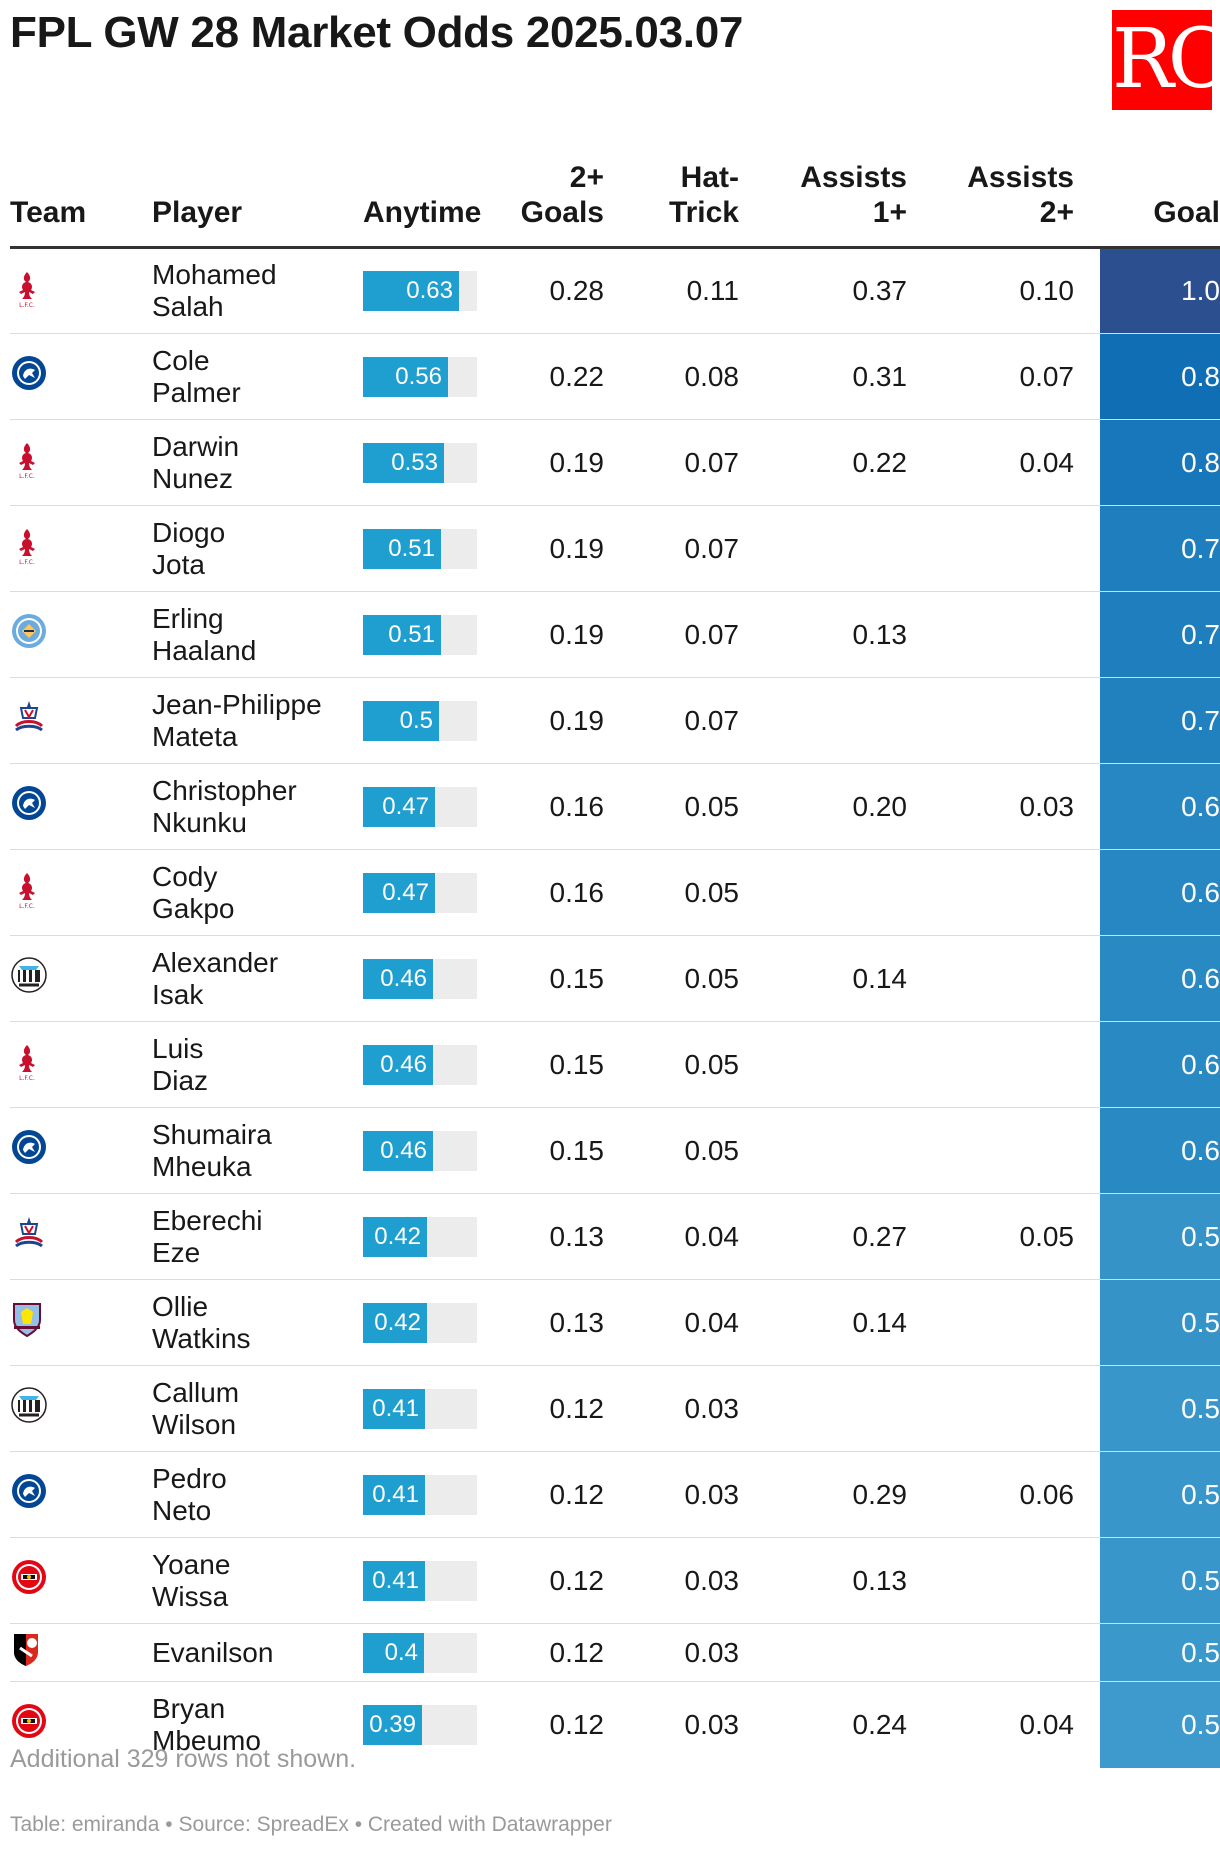  Describe the element at coordinates (615, 1494) in the screenshot. I see `table-row: Pedro Neto 0.41 0.12 0.03 0.29 0.06 0.5` at that location.